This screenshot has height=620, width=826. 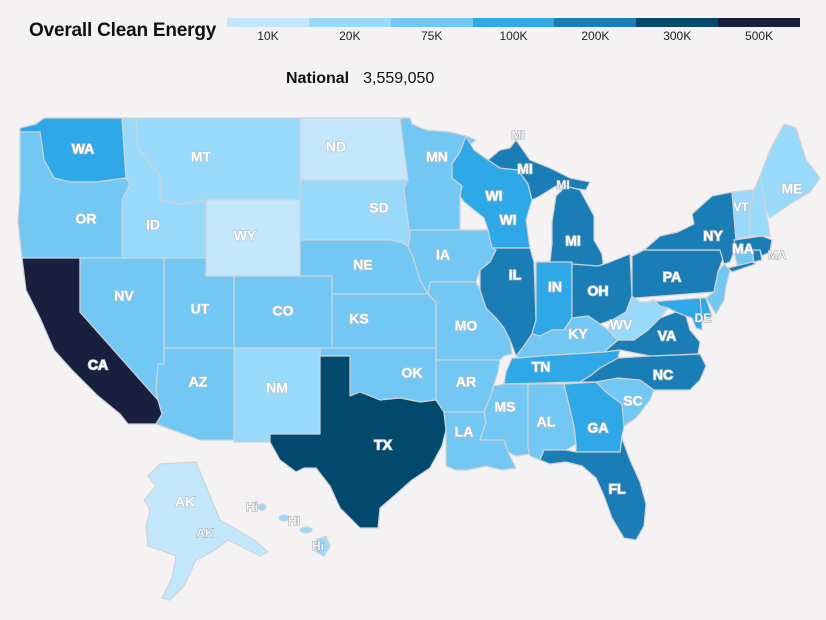 I want to click on state-ak, so click(x=206, y=531).